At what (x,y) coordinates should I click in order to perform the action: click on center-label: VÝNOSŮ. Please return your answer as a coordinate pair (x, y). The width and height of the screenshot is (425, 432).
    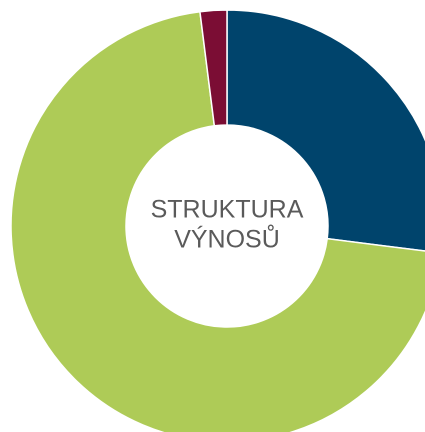
    Looking at the image, I should click on (227, 238).